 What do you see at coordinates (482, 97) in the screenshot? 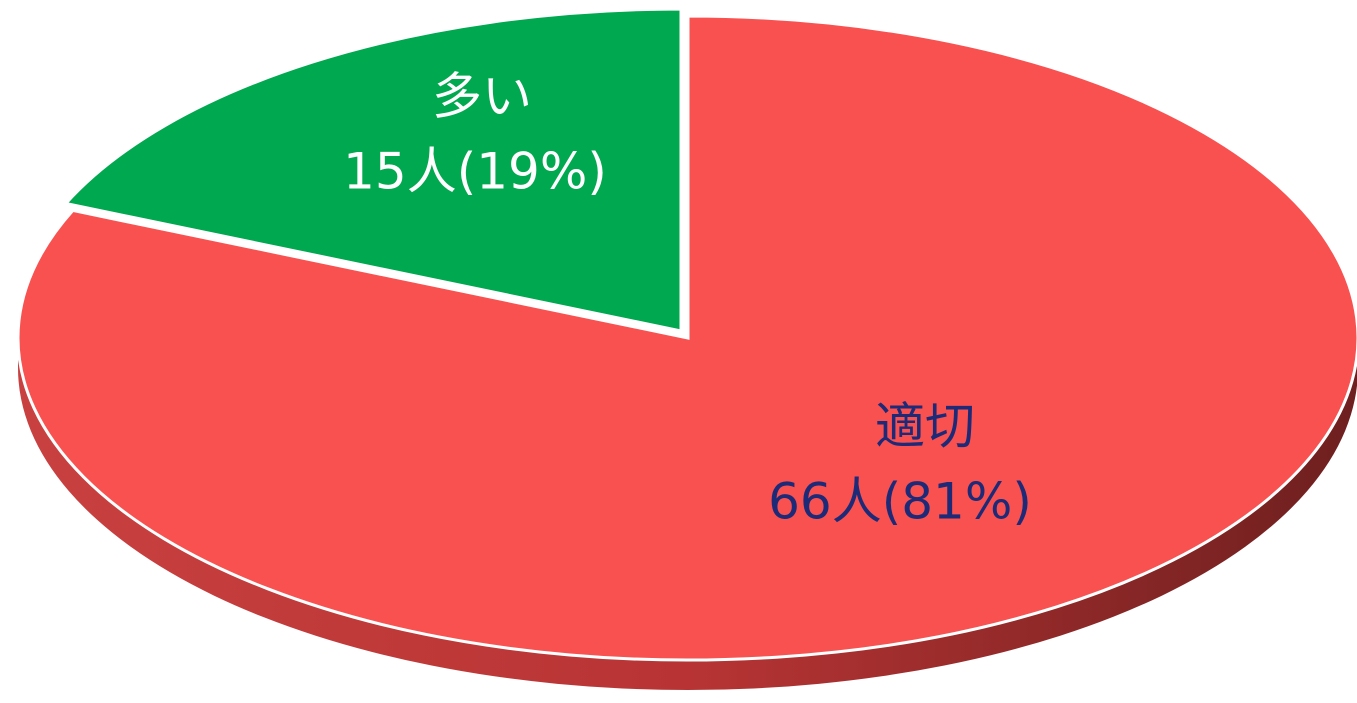
I see `slice-category-label: 多い` at bounding box center [482, 97].